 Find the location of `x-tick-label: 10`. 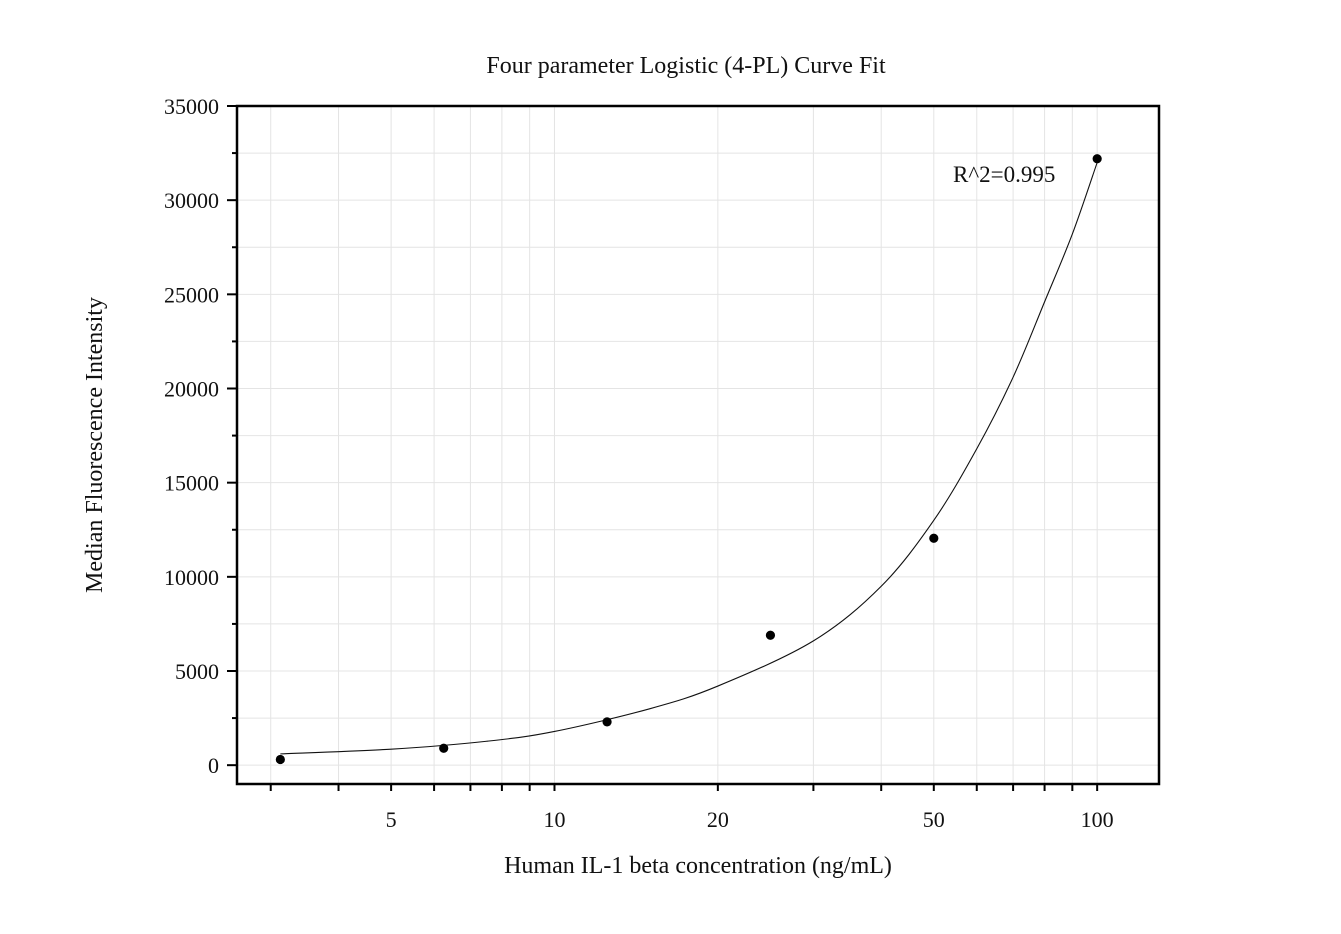

x-tick-label: 10 is located at coordinates (554, 819).